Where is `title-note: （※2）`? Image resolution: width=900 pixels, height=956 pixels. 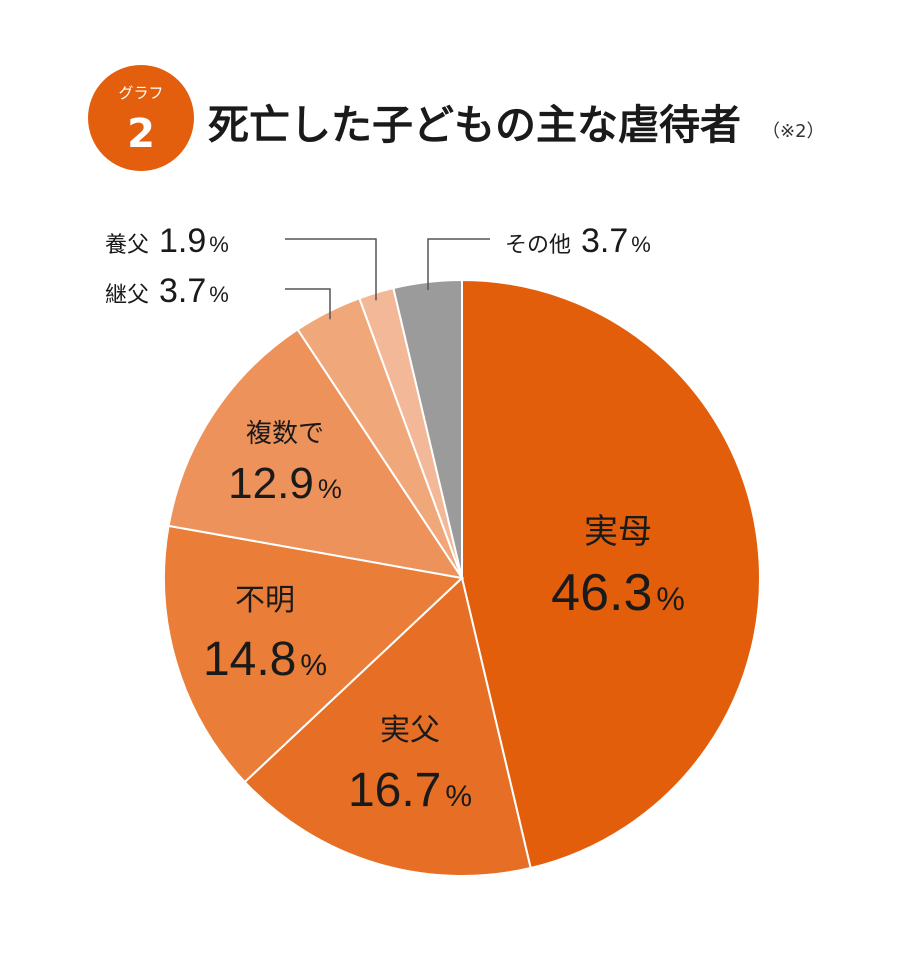
title-note: （※2） is located at coordinates (793, 131).